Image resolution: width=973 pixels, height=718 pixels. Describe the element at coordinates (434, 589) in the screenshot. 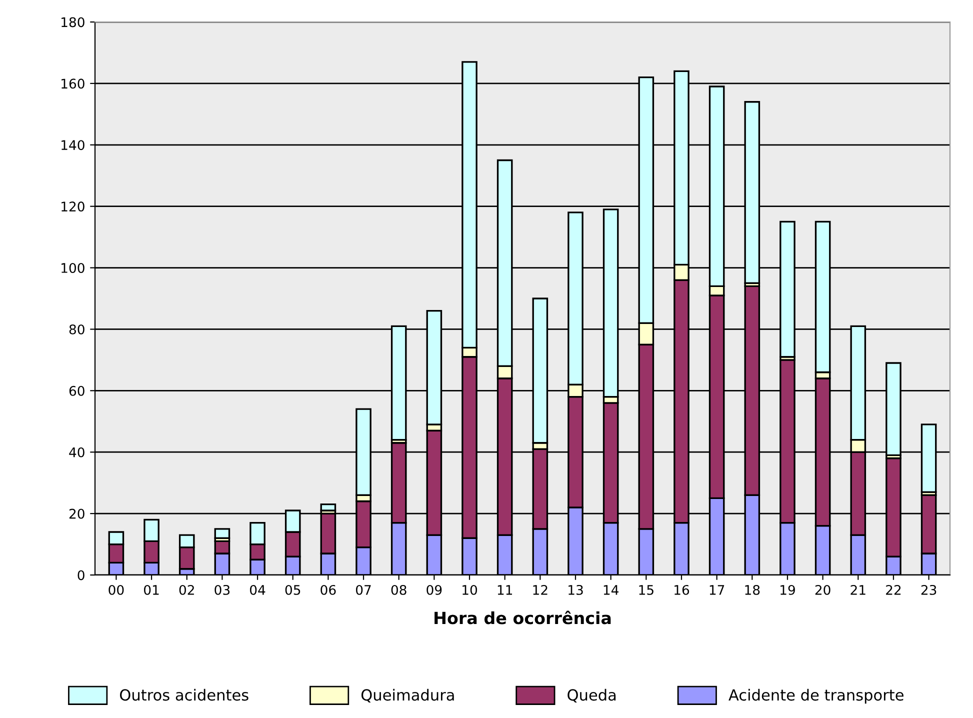

I see `x-tick-label: 09` at that location.